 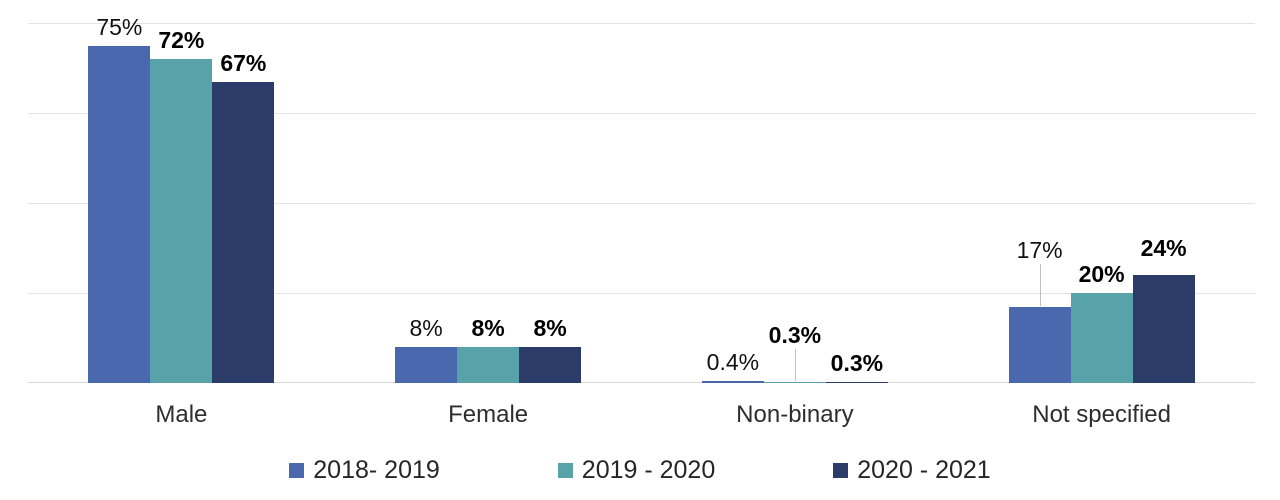 What do you see at coordinates (1101, 414) in the screenshot?
I see `category-label-not-specified: Not specified` at bounding box center [1101, 414].